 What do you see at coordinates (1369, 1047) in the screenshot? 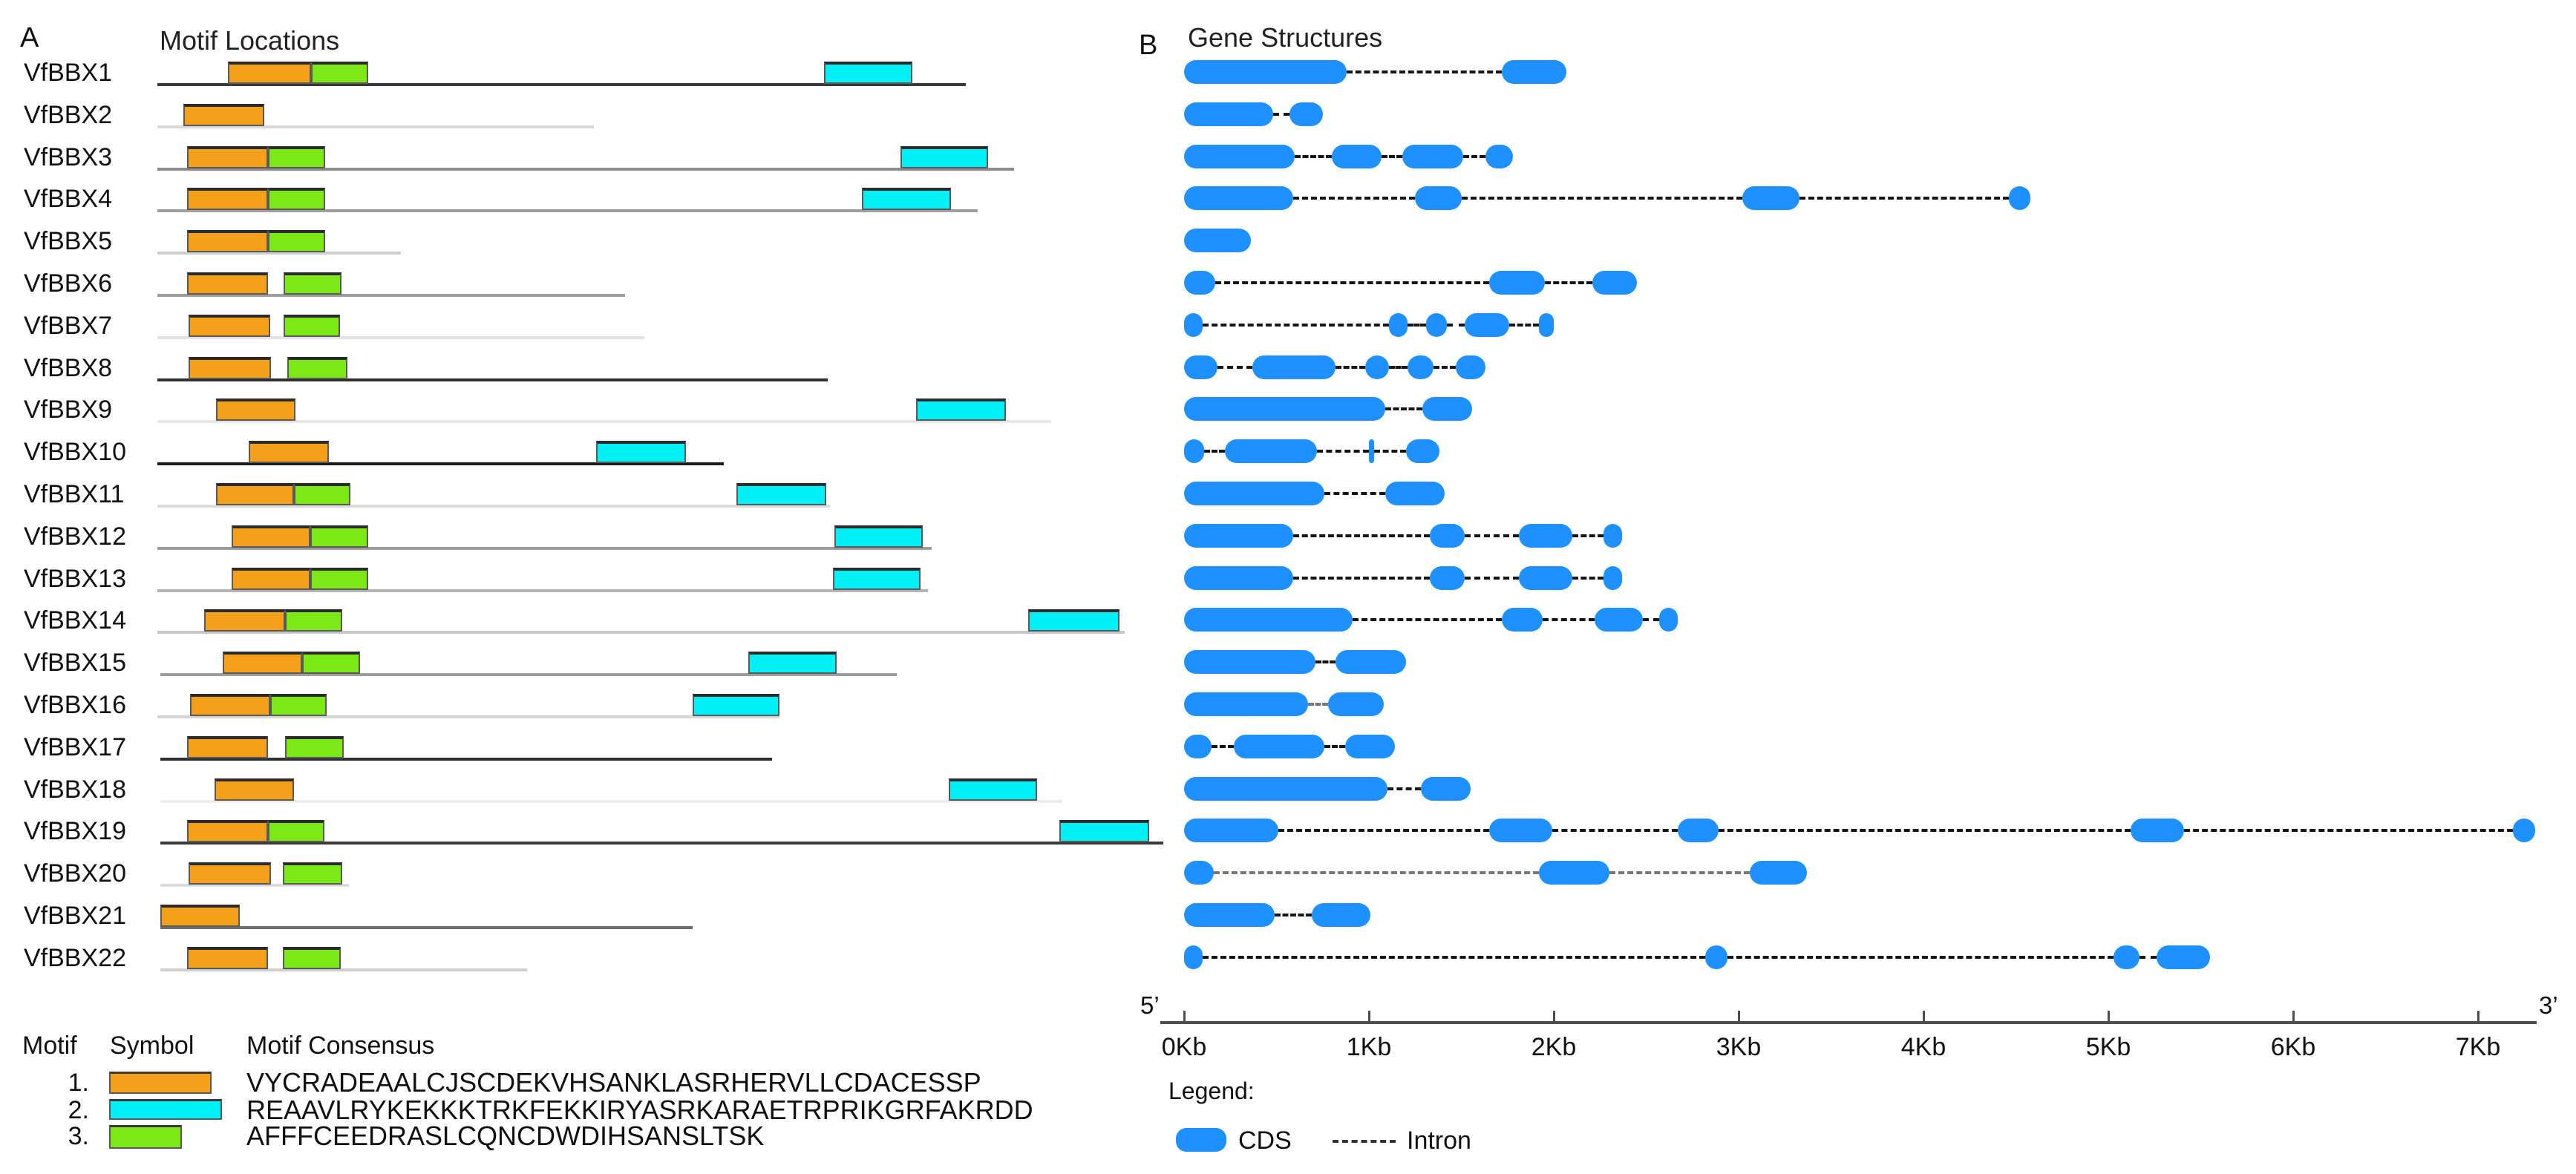
I see `axis-tick-label: 1Kb` at bounding box center [1369, 1047].